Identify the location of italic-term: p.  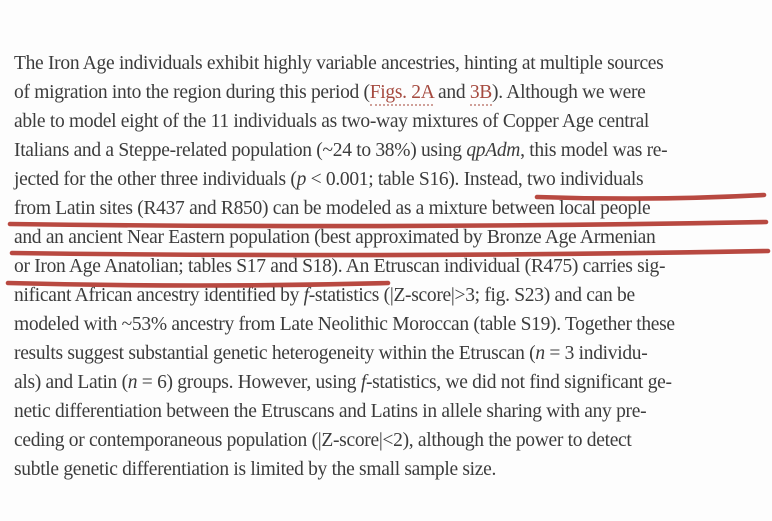
(301, 179).